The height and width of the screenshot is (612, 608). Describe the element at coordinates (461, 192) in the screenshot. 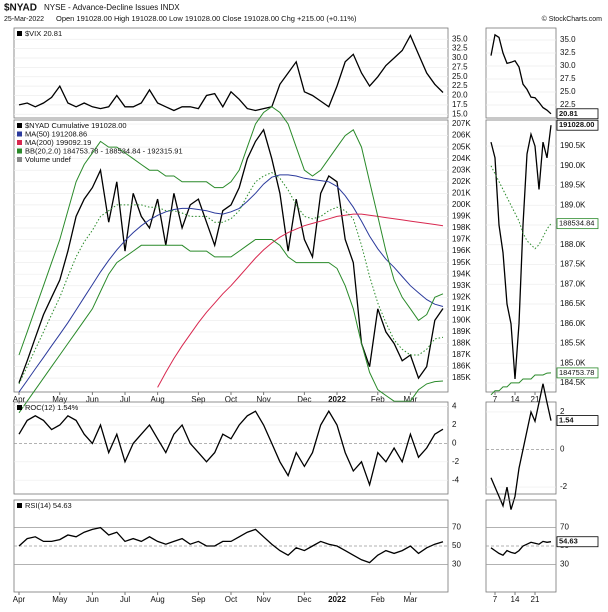

I see `y-tick-label: 201K` at that location.